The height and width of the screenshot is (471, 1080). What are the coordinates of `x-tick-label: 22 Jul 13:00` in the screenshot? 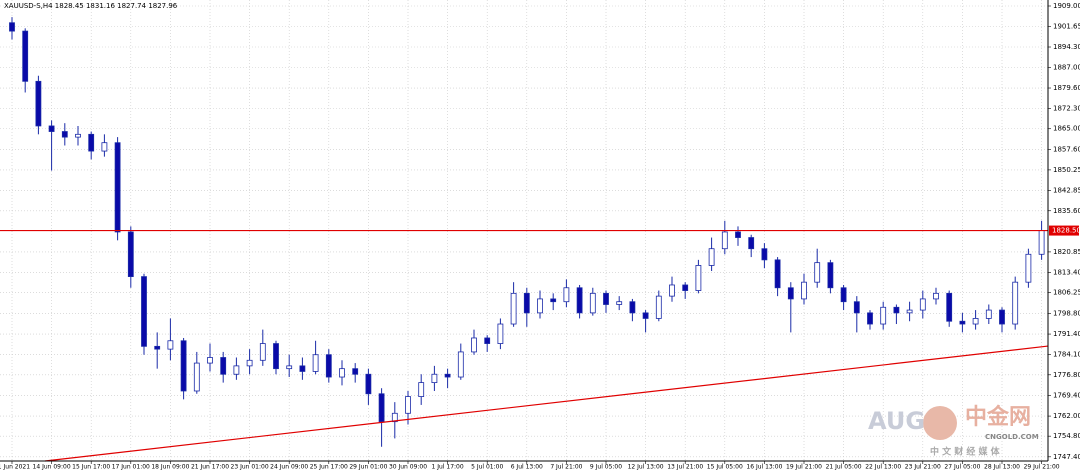 It's located at (883, 467).